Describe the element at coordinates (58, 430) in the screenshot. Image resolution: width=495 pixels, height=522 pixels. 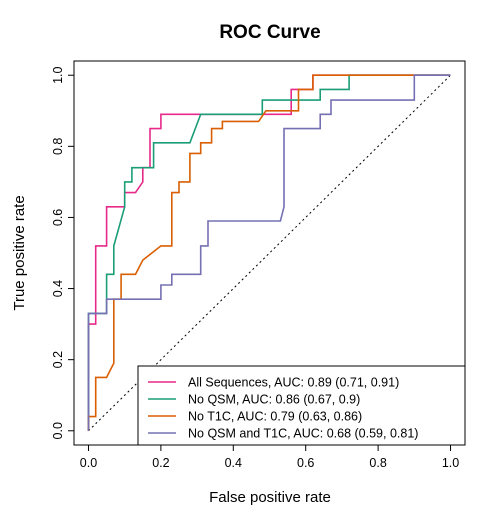
I see `y-tick-label: 0.0` at that location.